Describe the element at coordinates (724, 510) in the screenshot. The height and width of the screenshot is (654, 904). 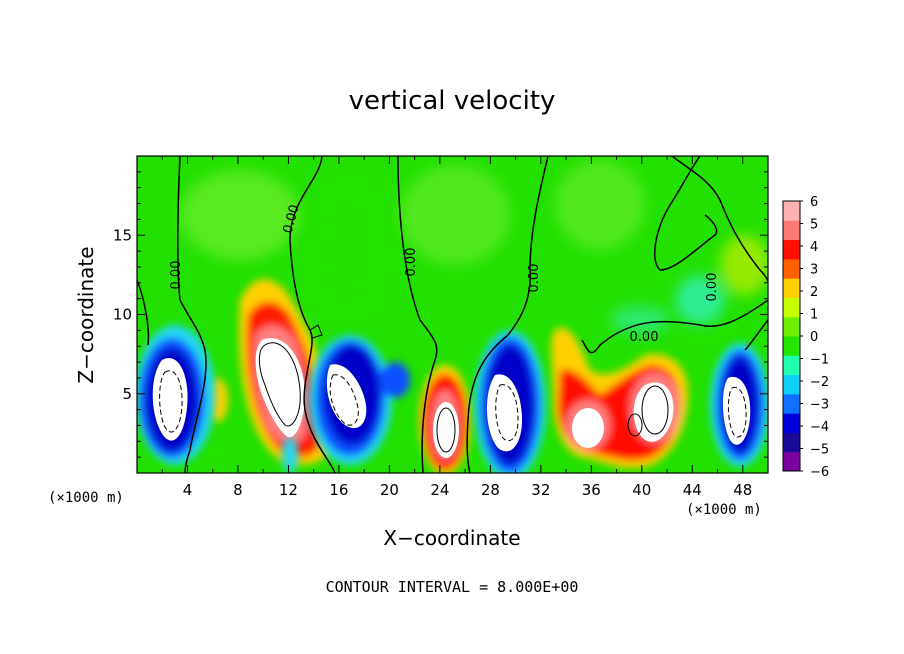
I see `x-unit-label-right: (×1000 m)` at that location.